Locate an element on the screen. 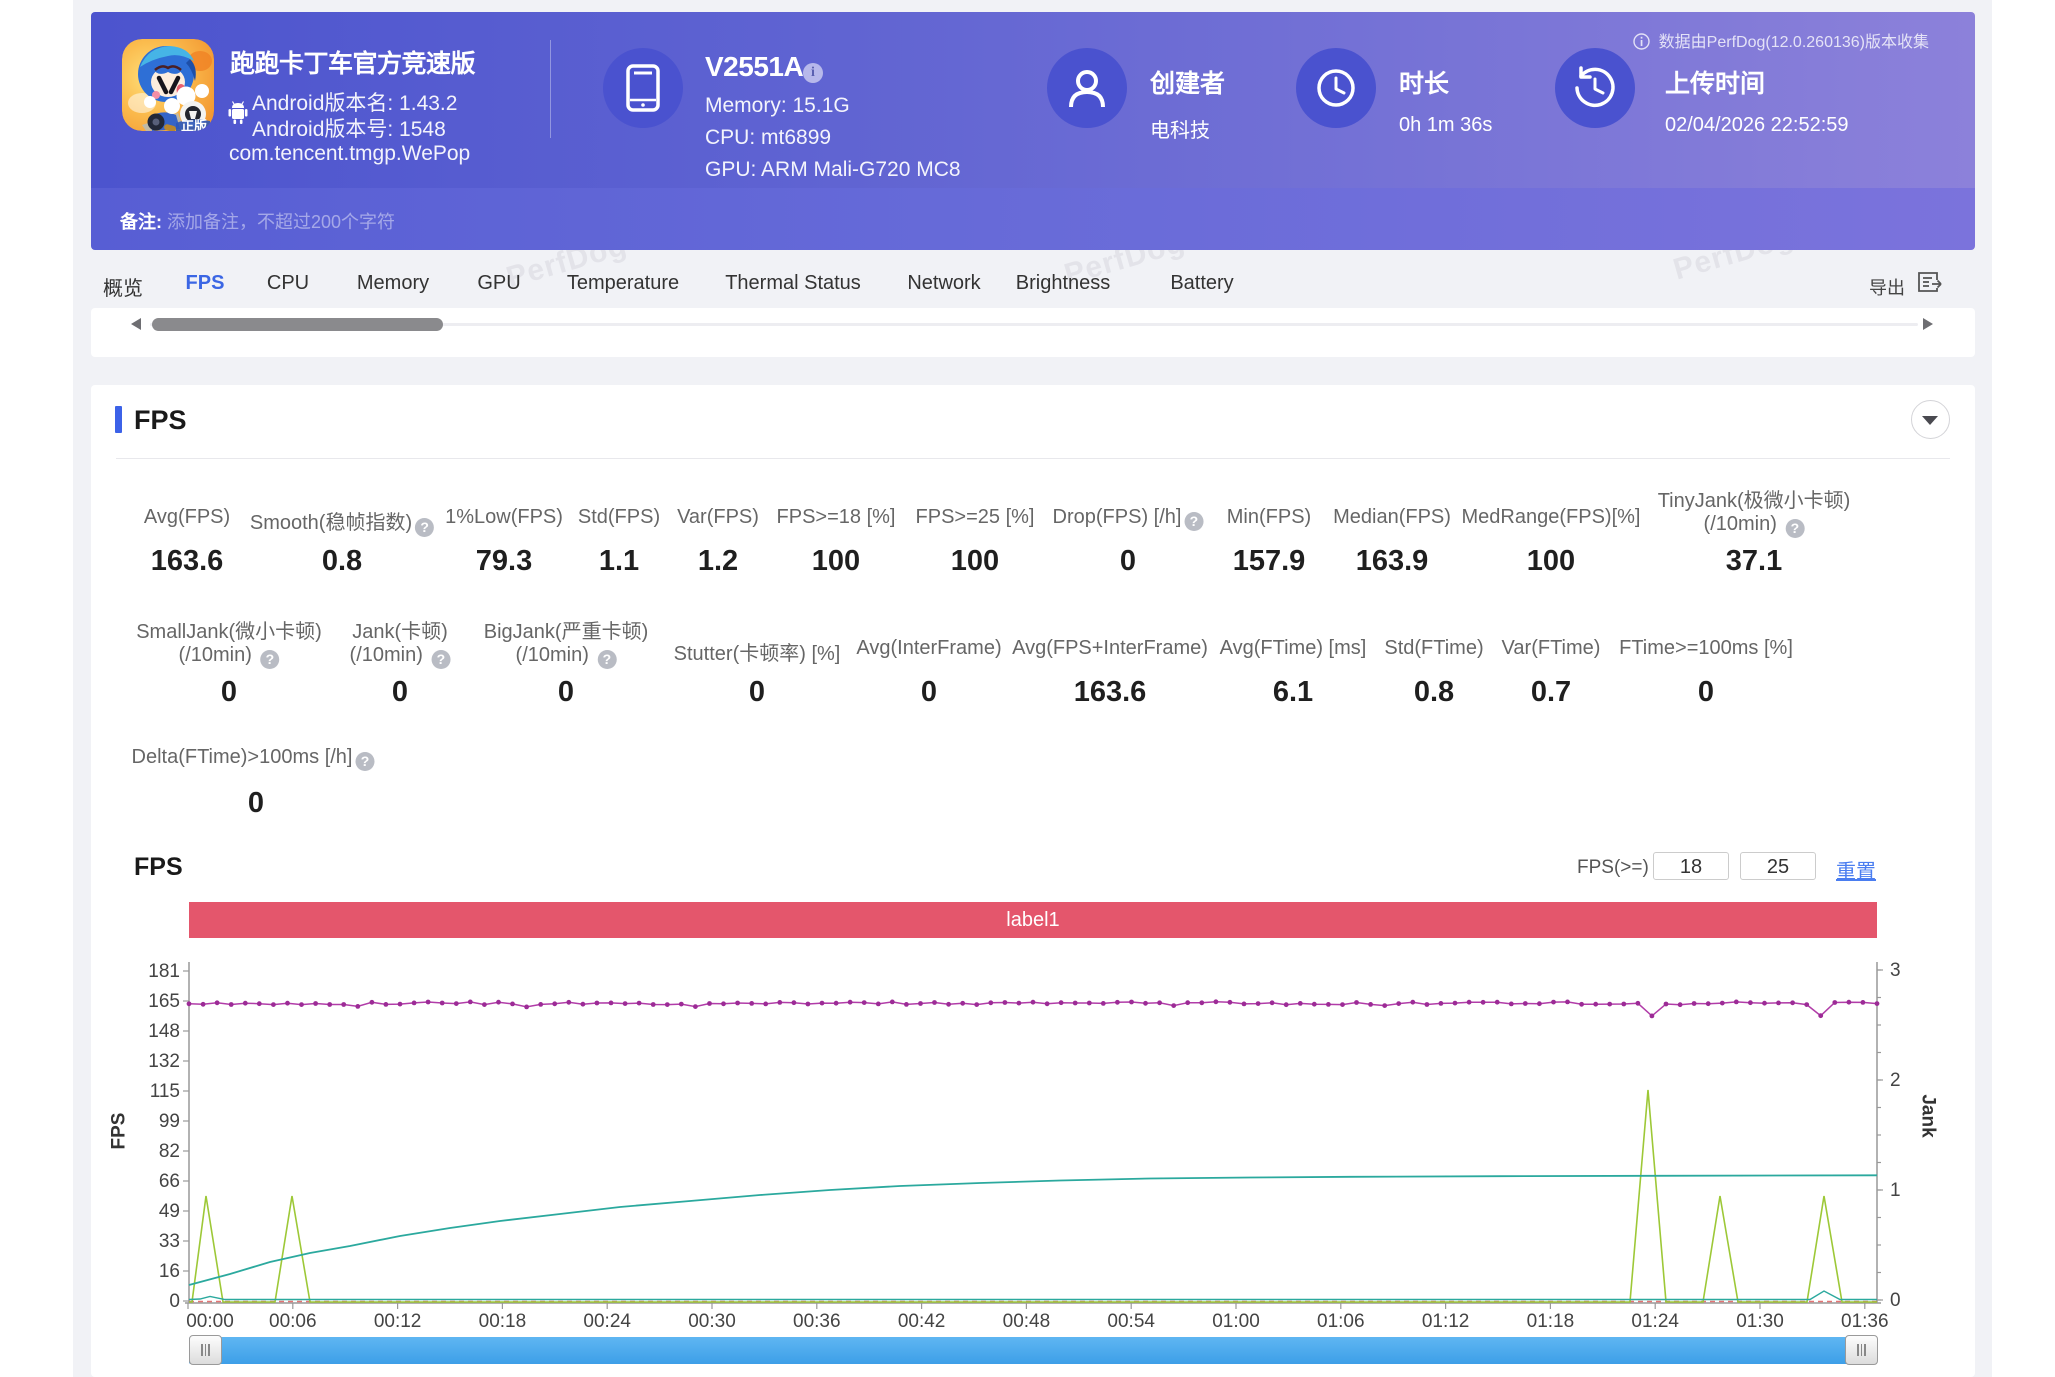  svg-text: 正版 is located at coordinates (194, 125).